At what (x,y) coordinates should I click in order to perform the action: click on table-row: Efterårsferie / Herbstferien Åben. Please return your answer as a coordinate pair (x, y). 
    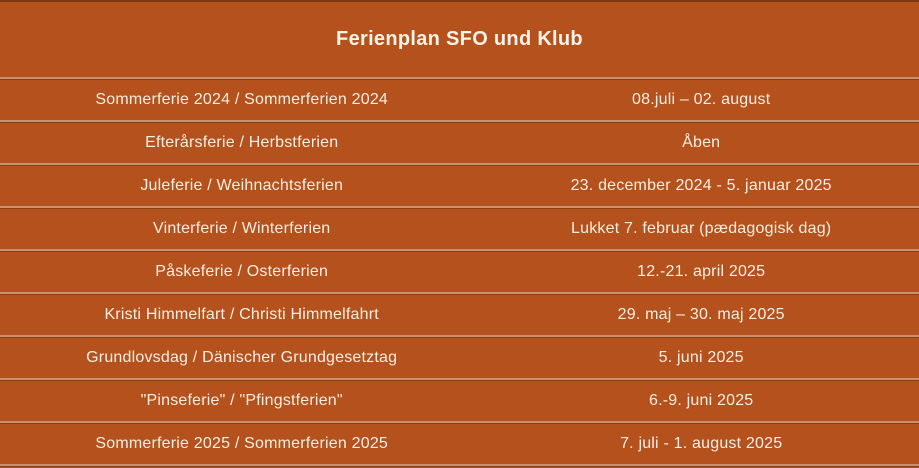
    Looking at the image, I should click on (459, 141).